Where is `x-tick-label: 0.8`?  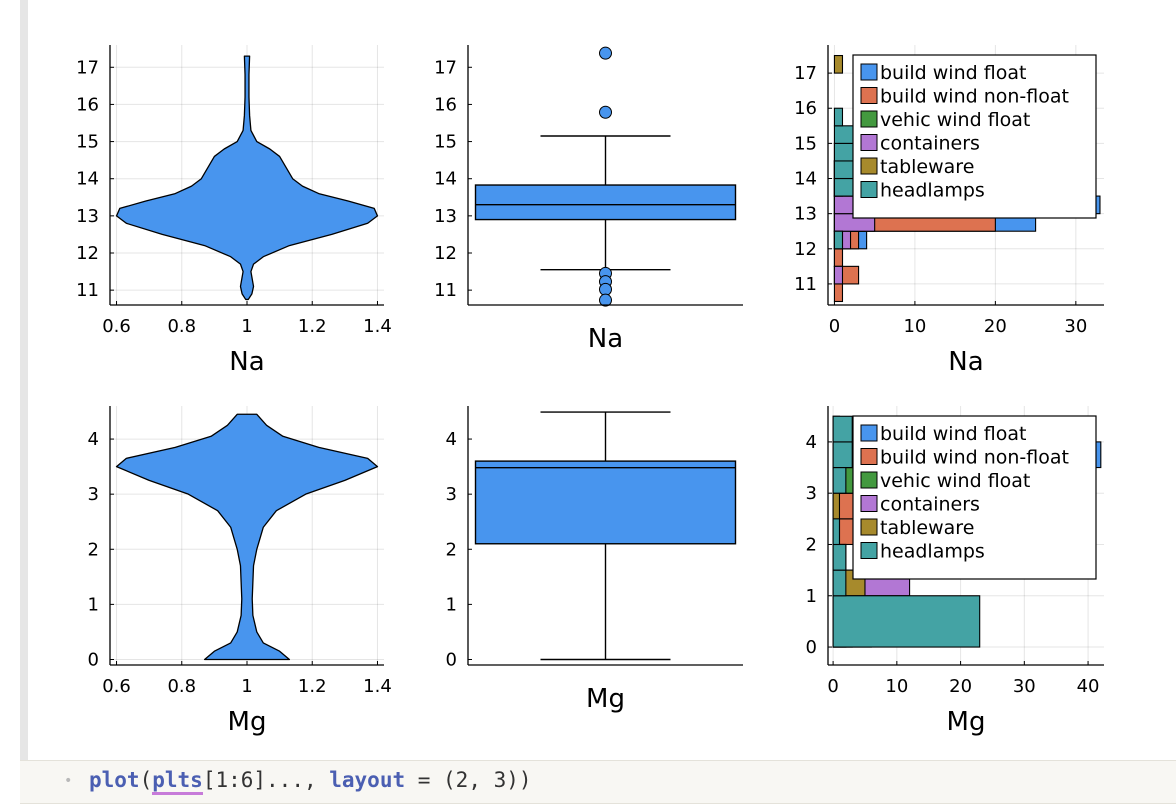 x-tick-label: 0.8 is located at coordinates (181, 326).